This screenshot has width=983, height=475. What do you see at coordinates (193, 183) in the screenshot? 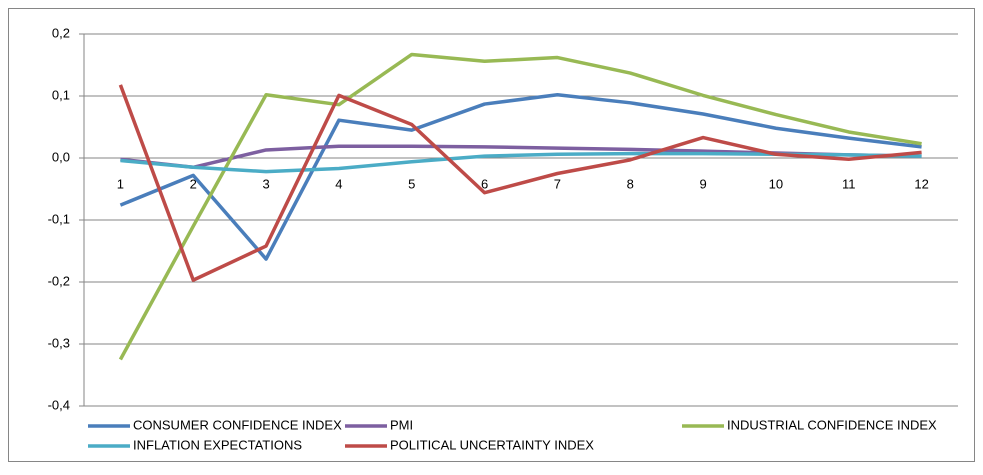
I see `x-tick-label: 2` at bounding box center [193, 183].